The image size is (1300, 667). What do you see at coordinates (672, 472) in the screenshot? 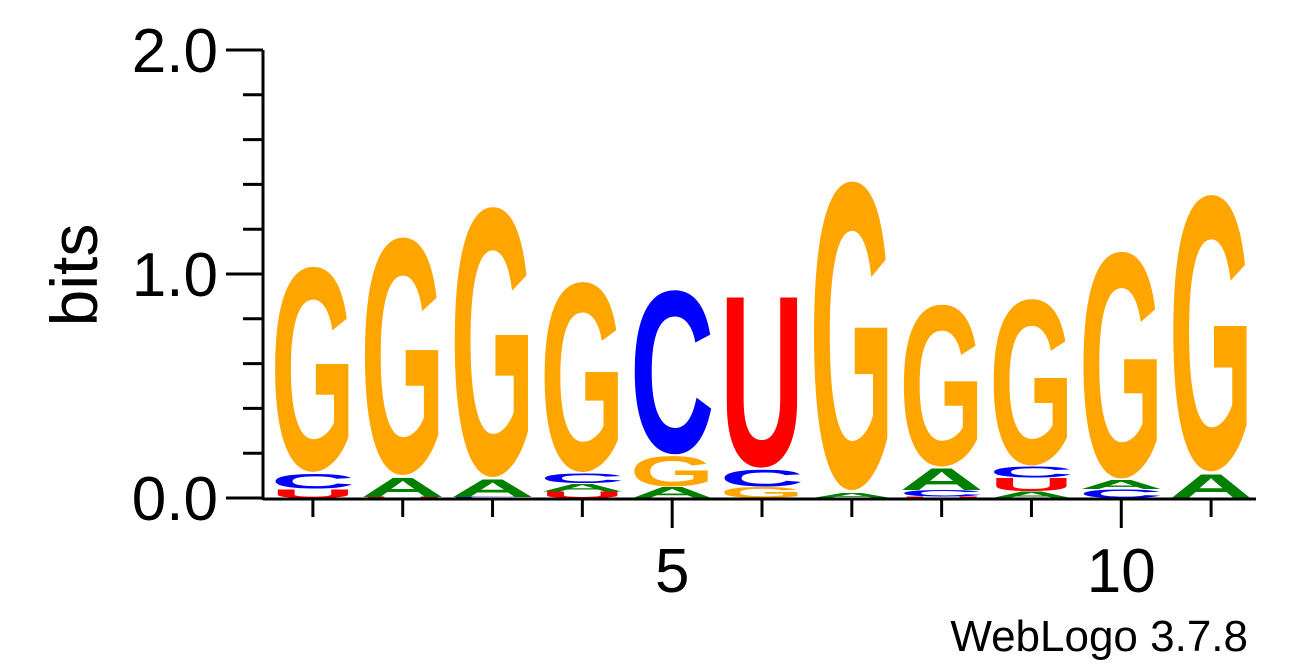
I see `letter-G-orange-pos-5: G` at bounding box center [672, 472].